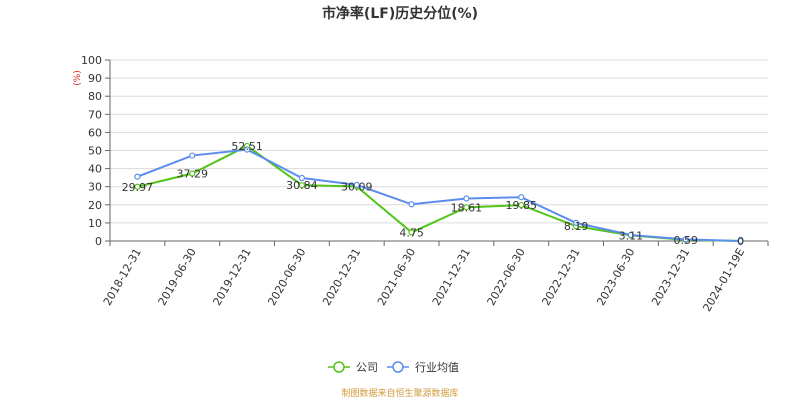 Image resolution: width=800 pixels, height=400 pixels. What do you see at coordinates (723, 280) in the screenshot?
I see `x-tick-label: 2024-01-19E` at bounding box center [723, 280].